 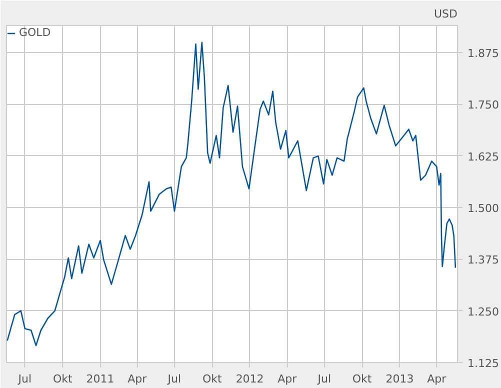 What do you see at coordinates (483, 311) in the screenshot?
I see `y-tick-label: 1.250` at bounding box center [483, 311].